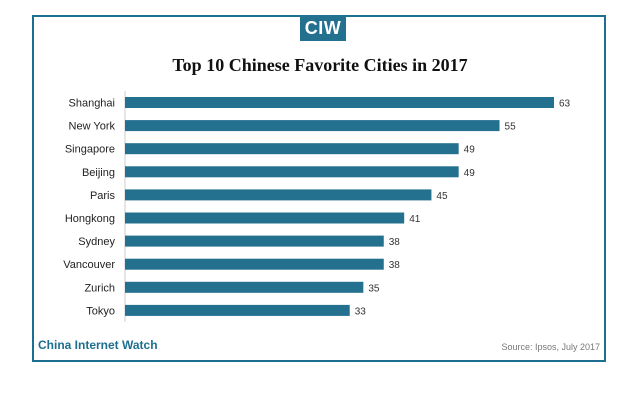 This screenshot has height=400, width=640. I want to click on category-label: Hongkong, so click(90, 219).